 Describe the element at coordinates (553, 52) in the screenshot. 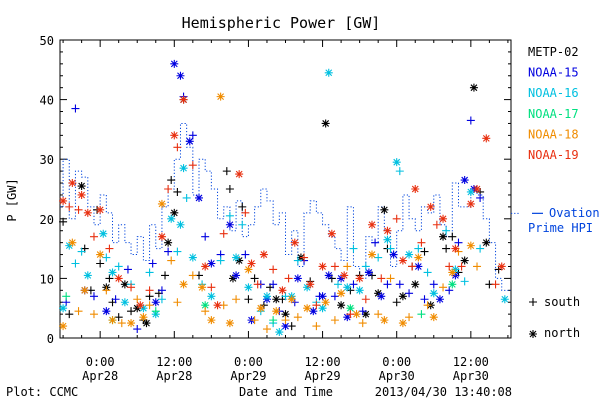

I see `legend-metp-02: METP-02` at that location.